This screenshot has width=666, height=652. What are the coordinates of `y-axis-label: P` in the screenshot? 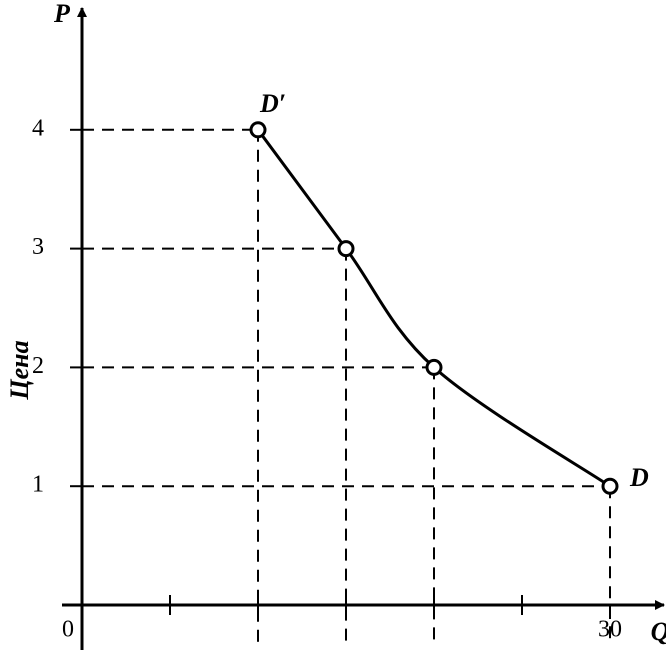 It's located at (62, 14).